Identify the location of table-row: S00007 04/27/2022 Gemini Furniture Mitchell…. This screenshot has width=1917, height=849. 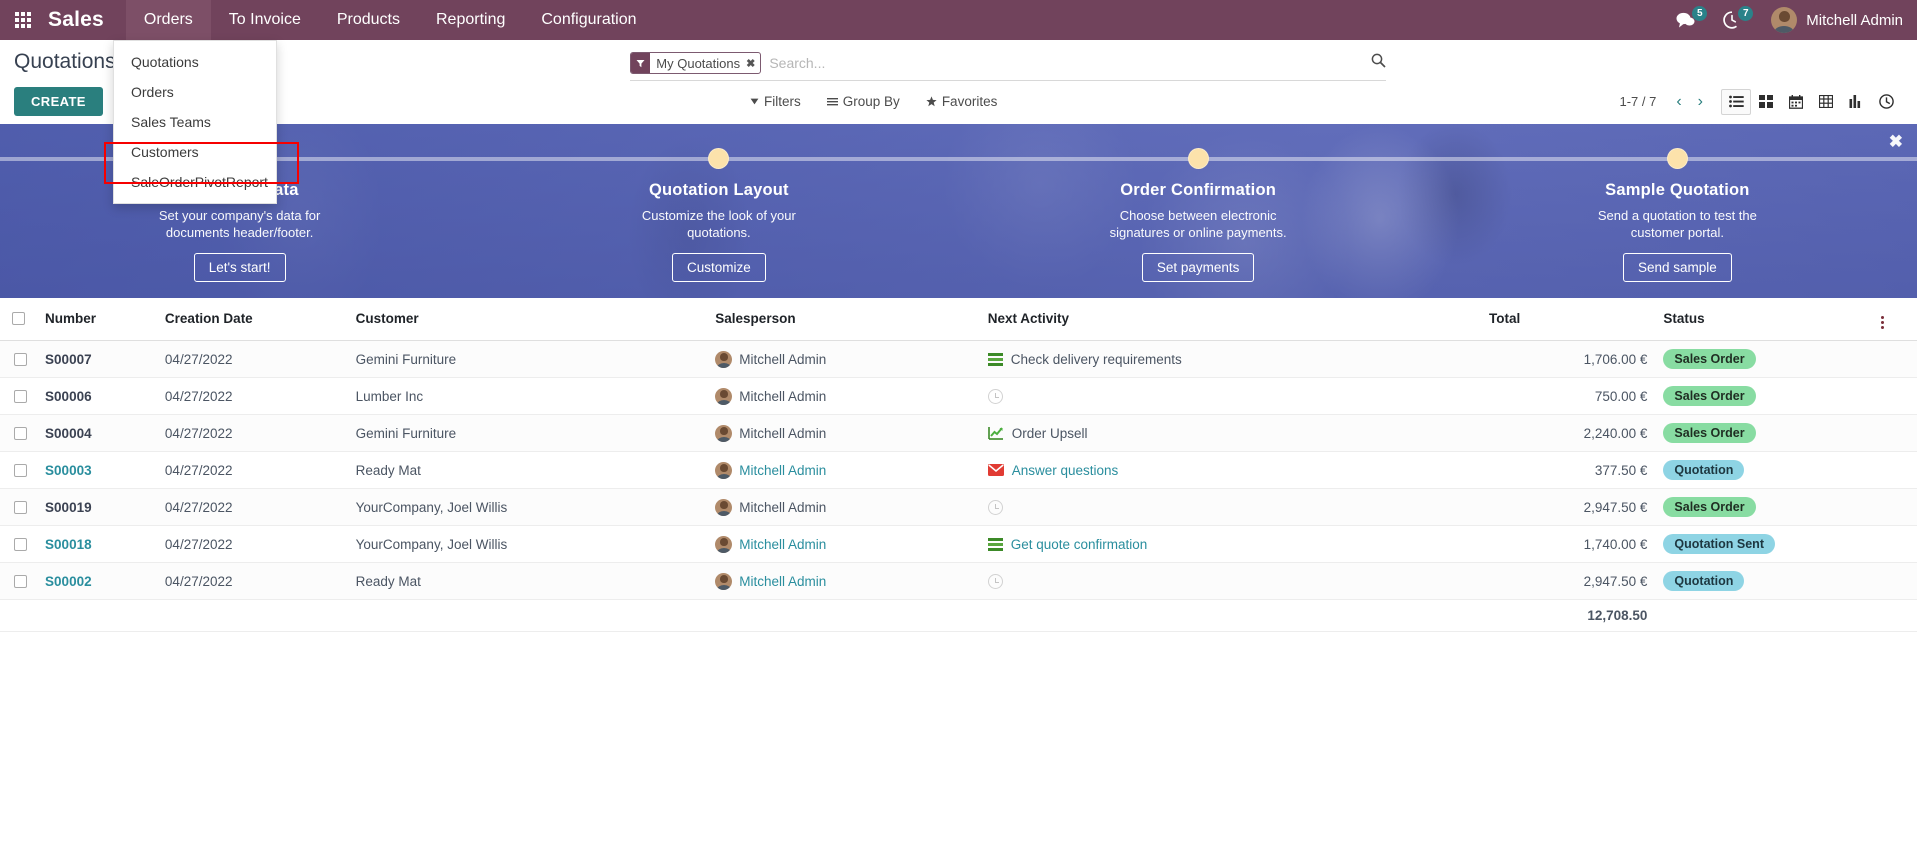
(958, 359).